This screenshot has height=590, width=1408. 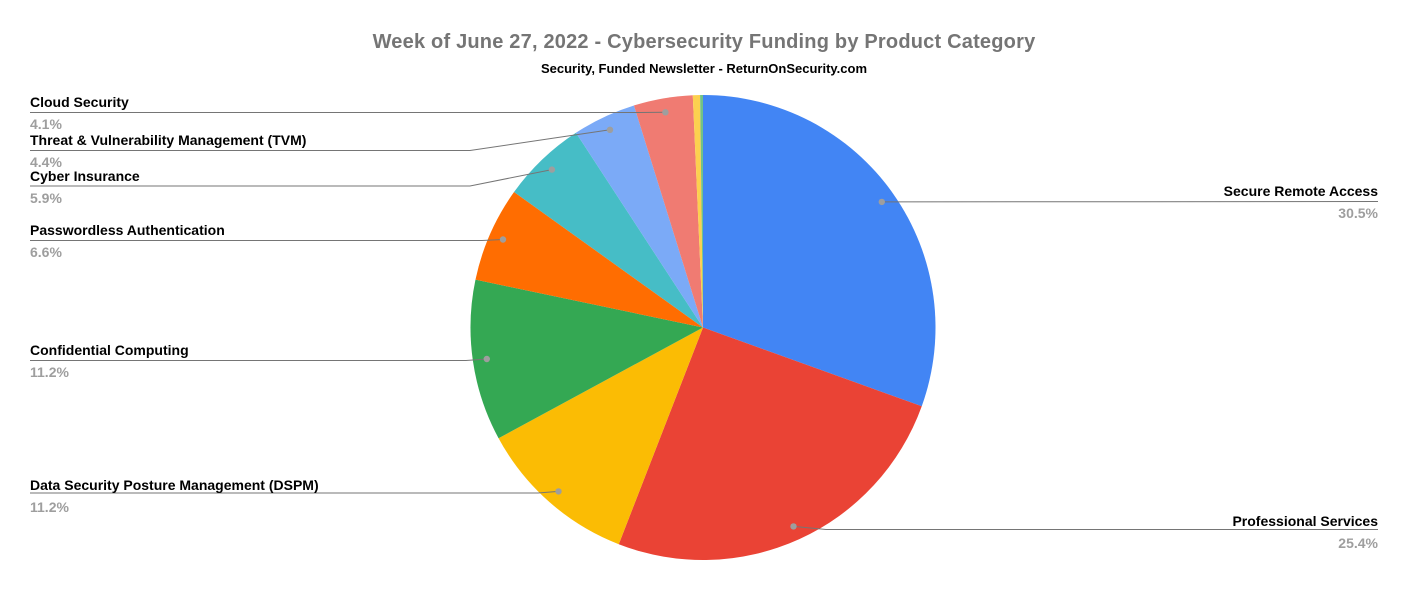 What do you see at coordinates (79, 113) in the screenshot?
I see `slice-label-cloud-security: Cloud Security 4.1%` at bounding box center [79, 113].